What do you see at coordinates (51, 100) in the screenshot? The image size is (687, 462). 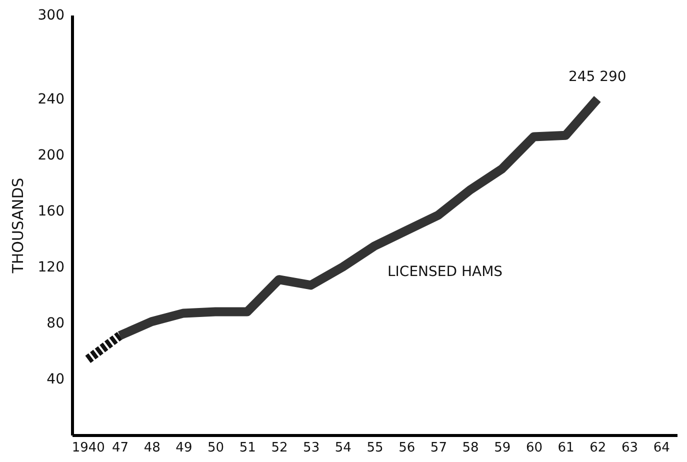 I see `y-tick-label: 240` at bounding box center [51, 100].